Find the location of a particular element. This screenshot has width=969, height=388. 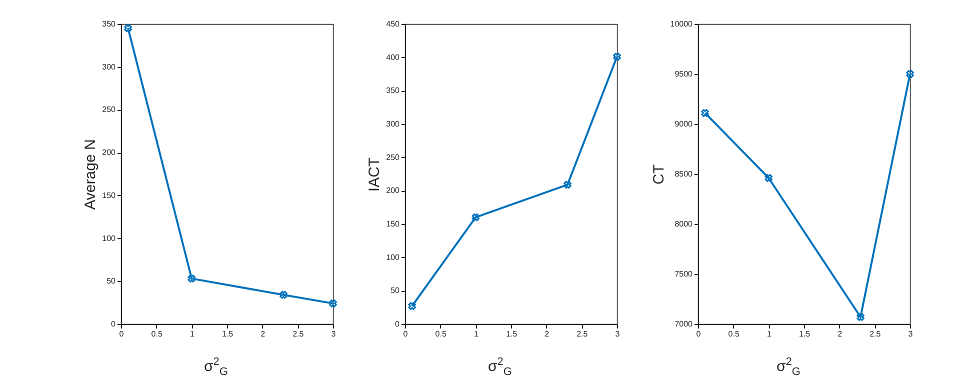

y-axis-title: IACT is located at coordinates (375, 174).